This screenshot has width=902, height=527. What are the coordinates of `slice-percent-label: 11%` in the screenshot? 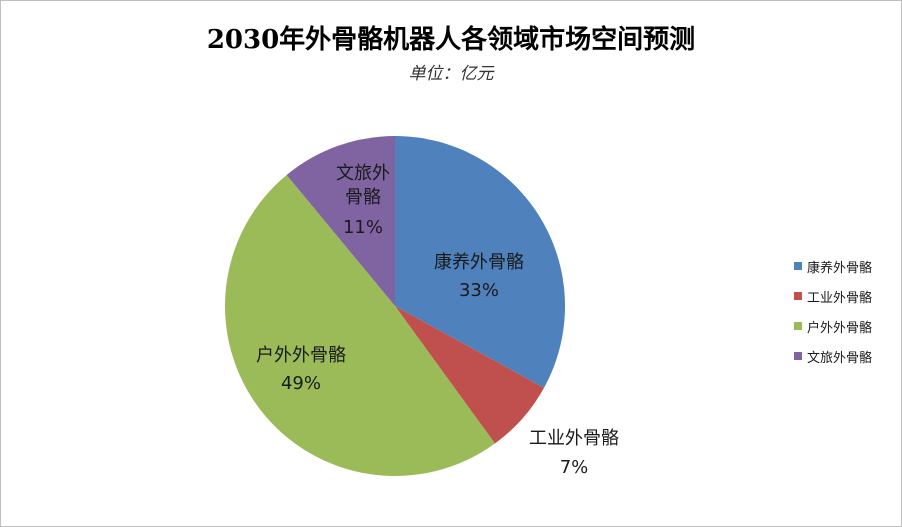 It's located at (363, 227).